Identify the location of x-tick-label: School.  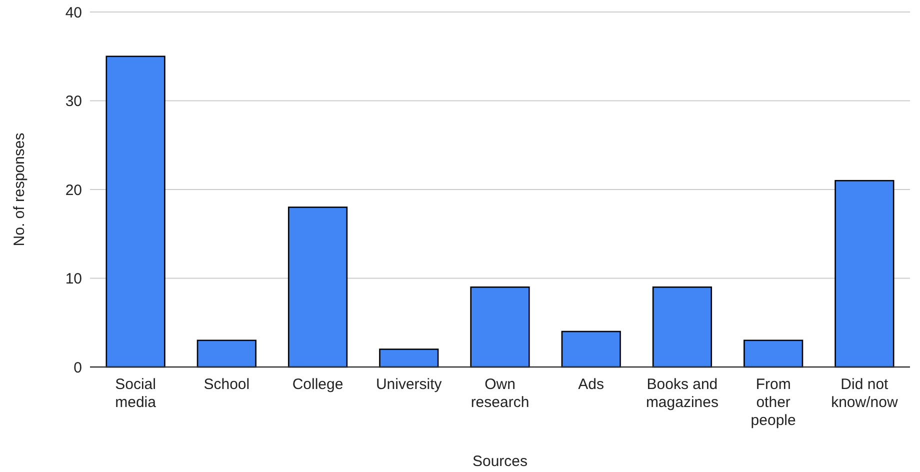
(227, 384).